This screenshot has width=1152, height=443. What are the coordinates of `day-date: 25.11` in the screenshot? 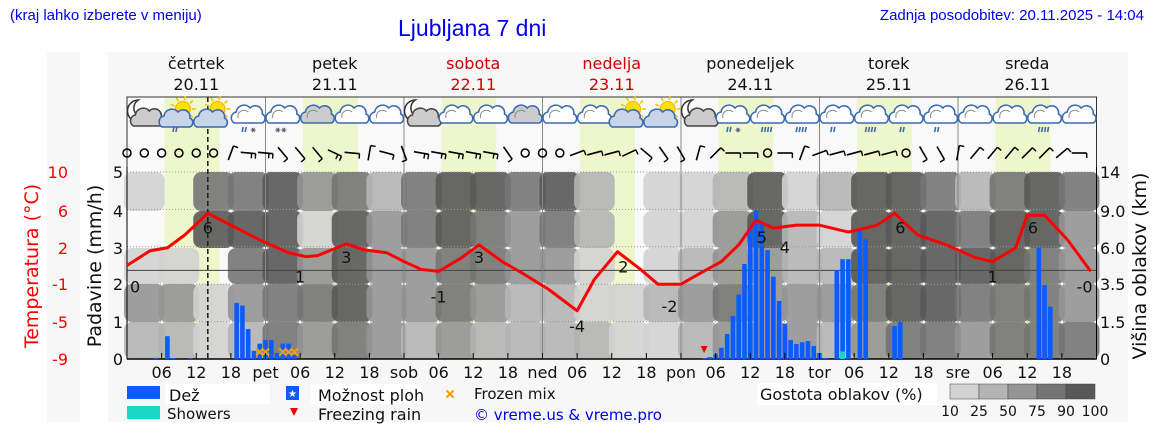 It's located at (889, 84).